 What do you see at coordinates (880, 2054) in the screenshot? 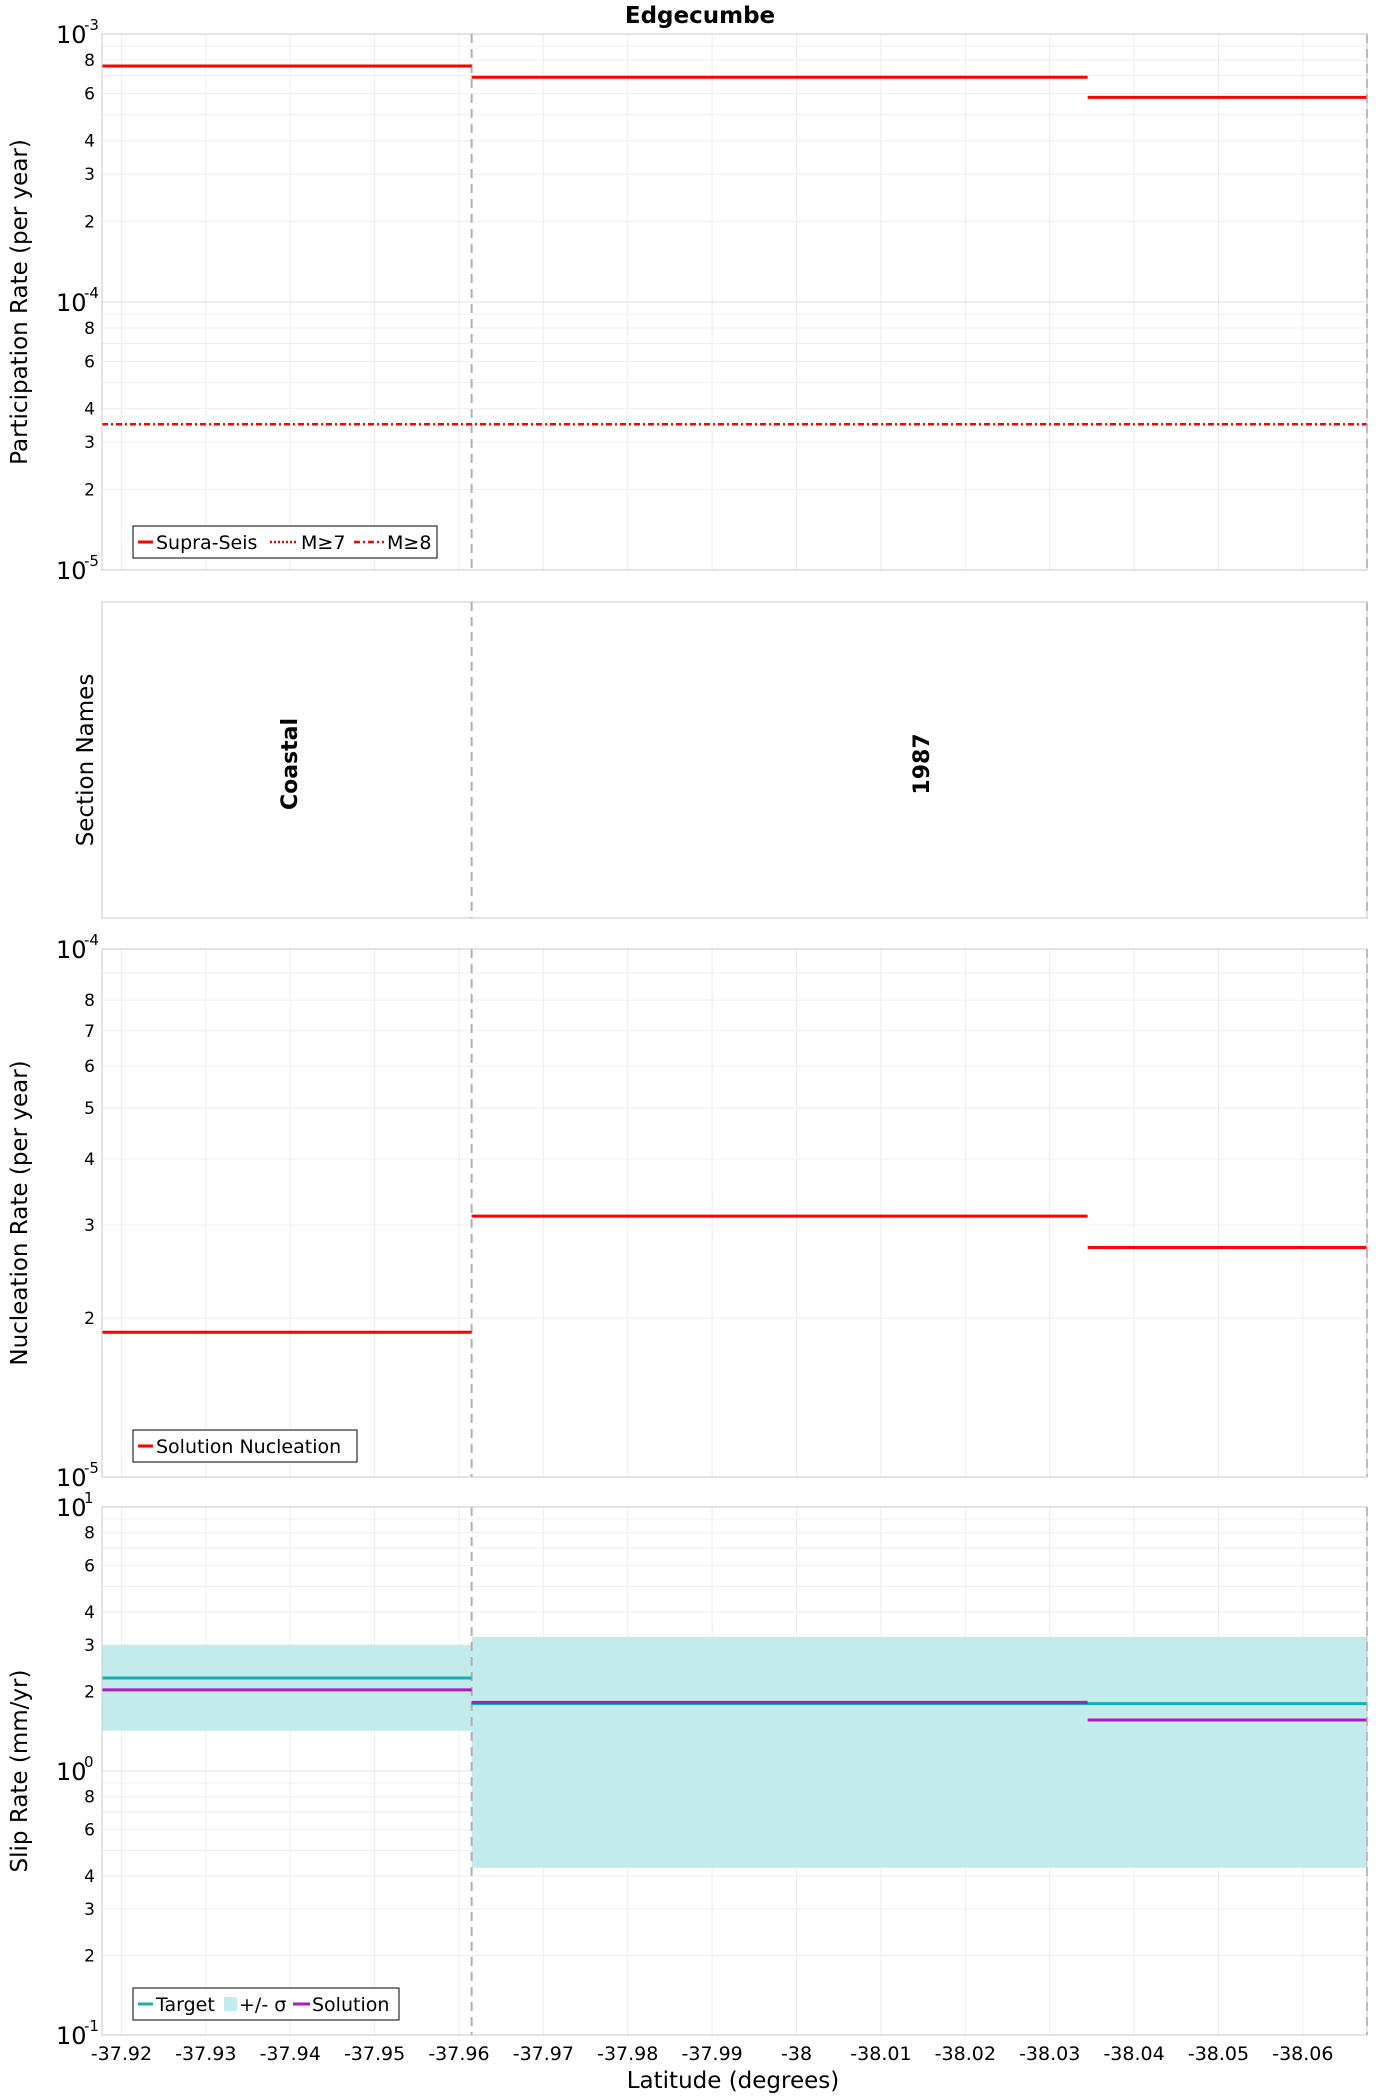
I see `x-tick-label: -38.01` at bounding box center [880, 2054].